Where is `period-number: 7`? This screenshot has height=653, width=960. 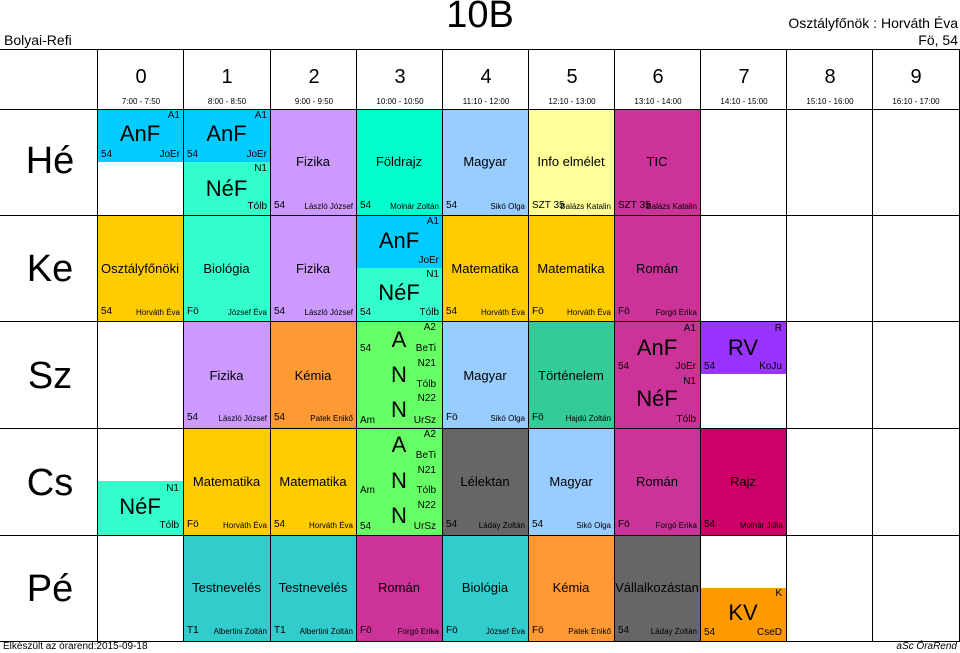 period-number: 7 is located at coordinates (744, 77).